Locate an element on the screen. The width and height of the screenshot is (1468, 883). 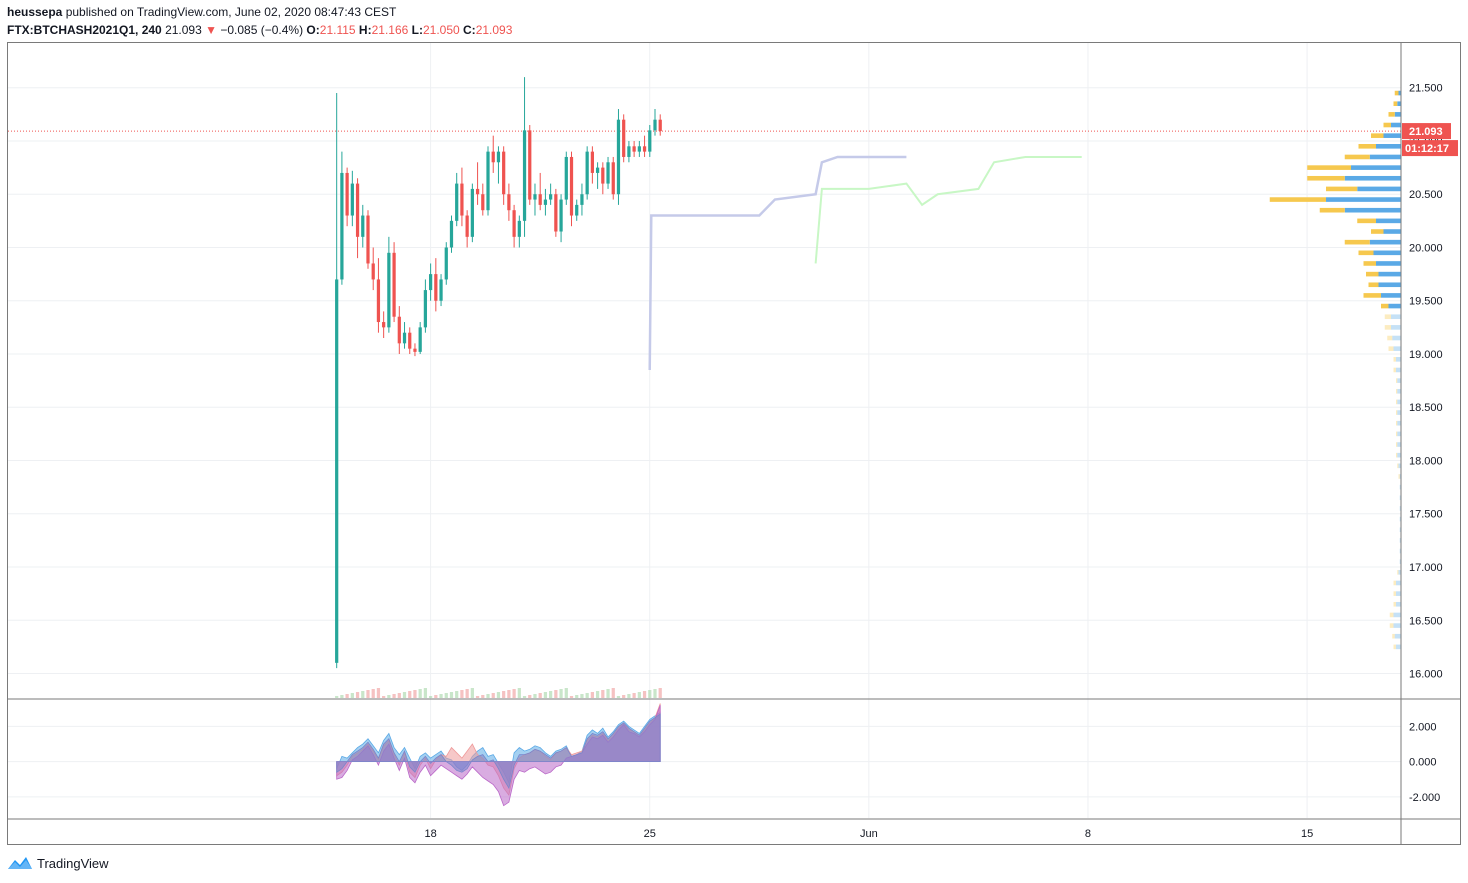
last-price-label: 21.093 is located at coordinates (1426, 132).